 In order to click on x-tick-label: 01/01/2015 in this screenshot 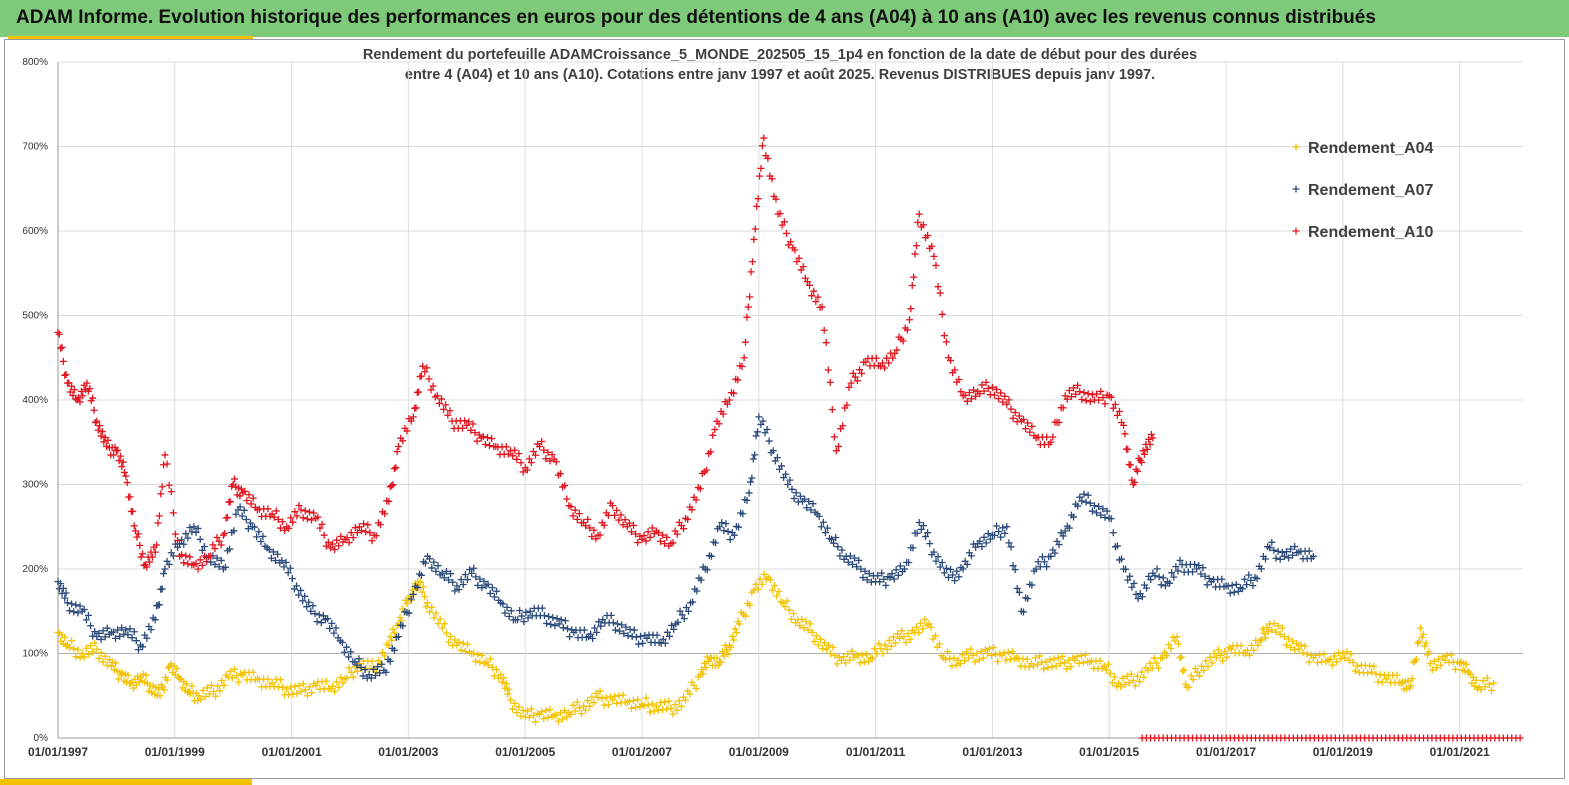, I will do `click(1109, 752)`.